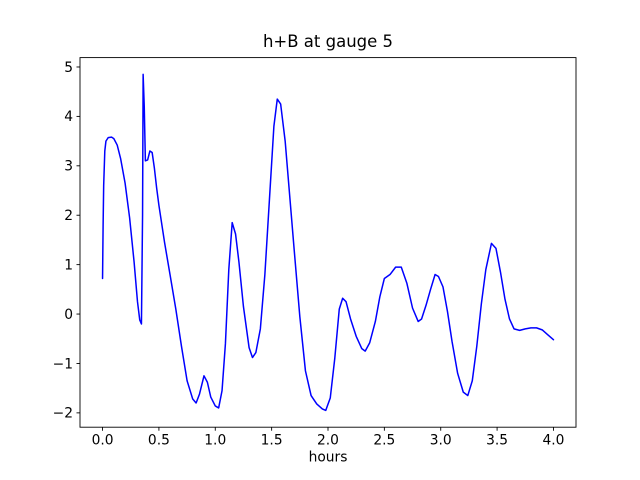 The width and height of the screenshot is (640, 480). I want to click on x-tick-label: 1.0, so click(215, 441).